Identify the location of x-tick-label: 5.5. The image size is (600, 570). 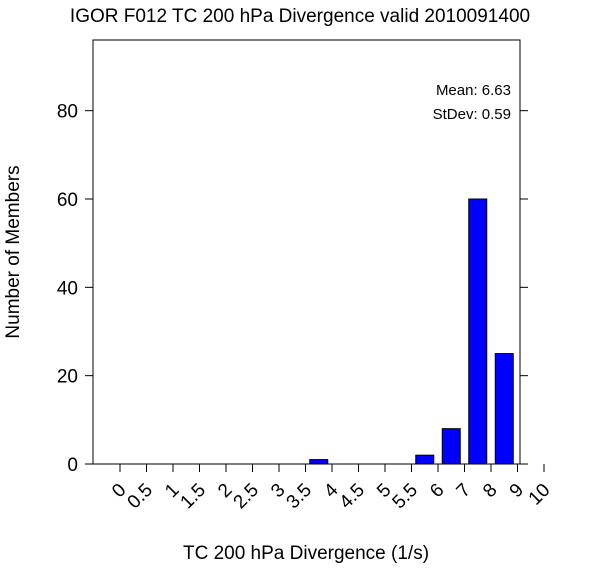
(406, 497).